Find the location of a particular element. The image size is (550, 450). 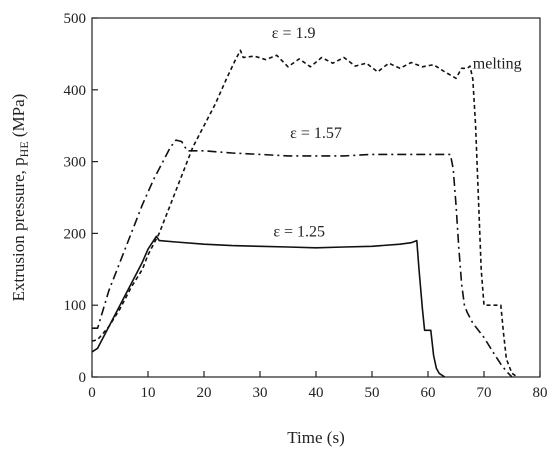

x-tick-label: 40 is located at coordinates (316, 393).